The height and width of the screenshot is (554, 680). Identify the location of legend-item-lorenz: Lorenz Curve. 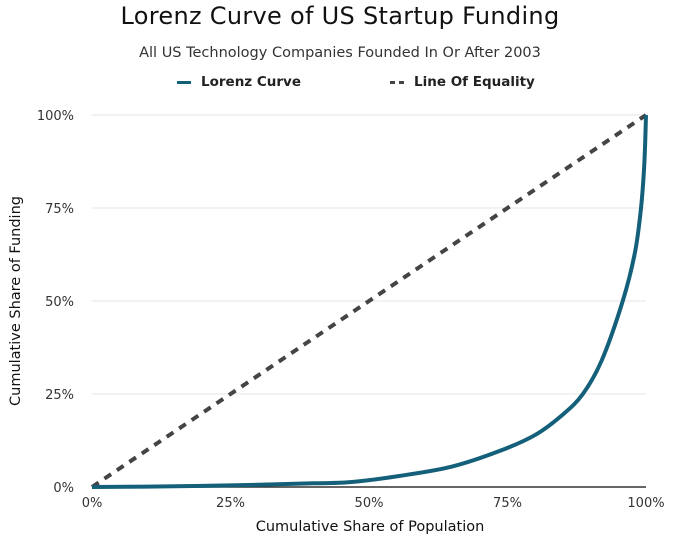
(239, 82).